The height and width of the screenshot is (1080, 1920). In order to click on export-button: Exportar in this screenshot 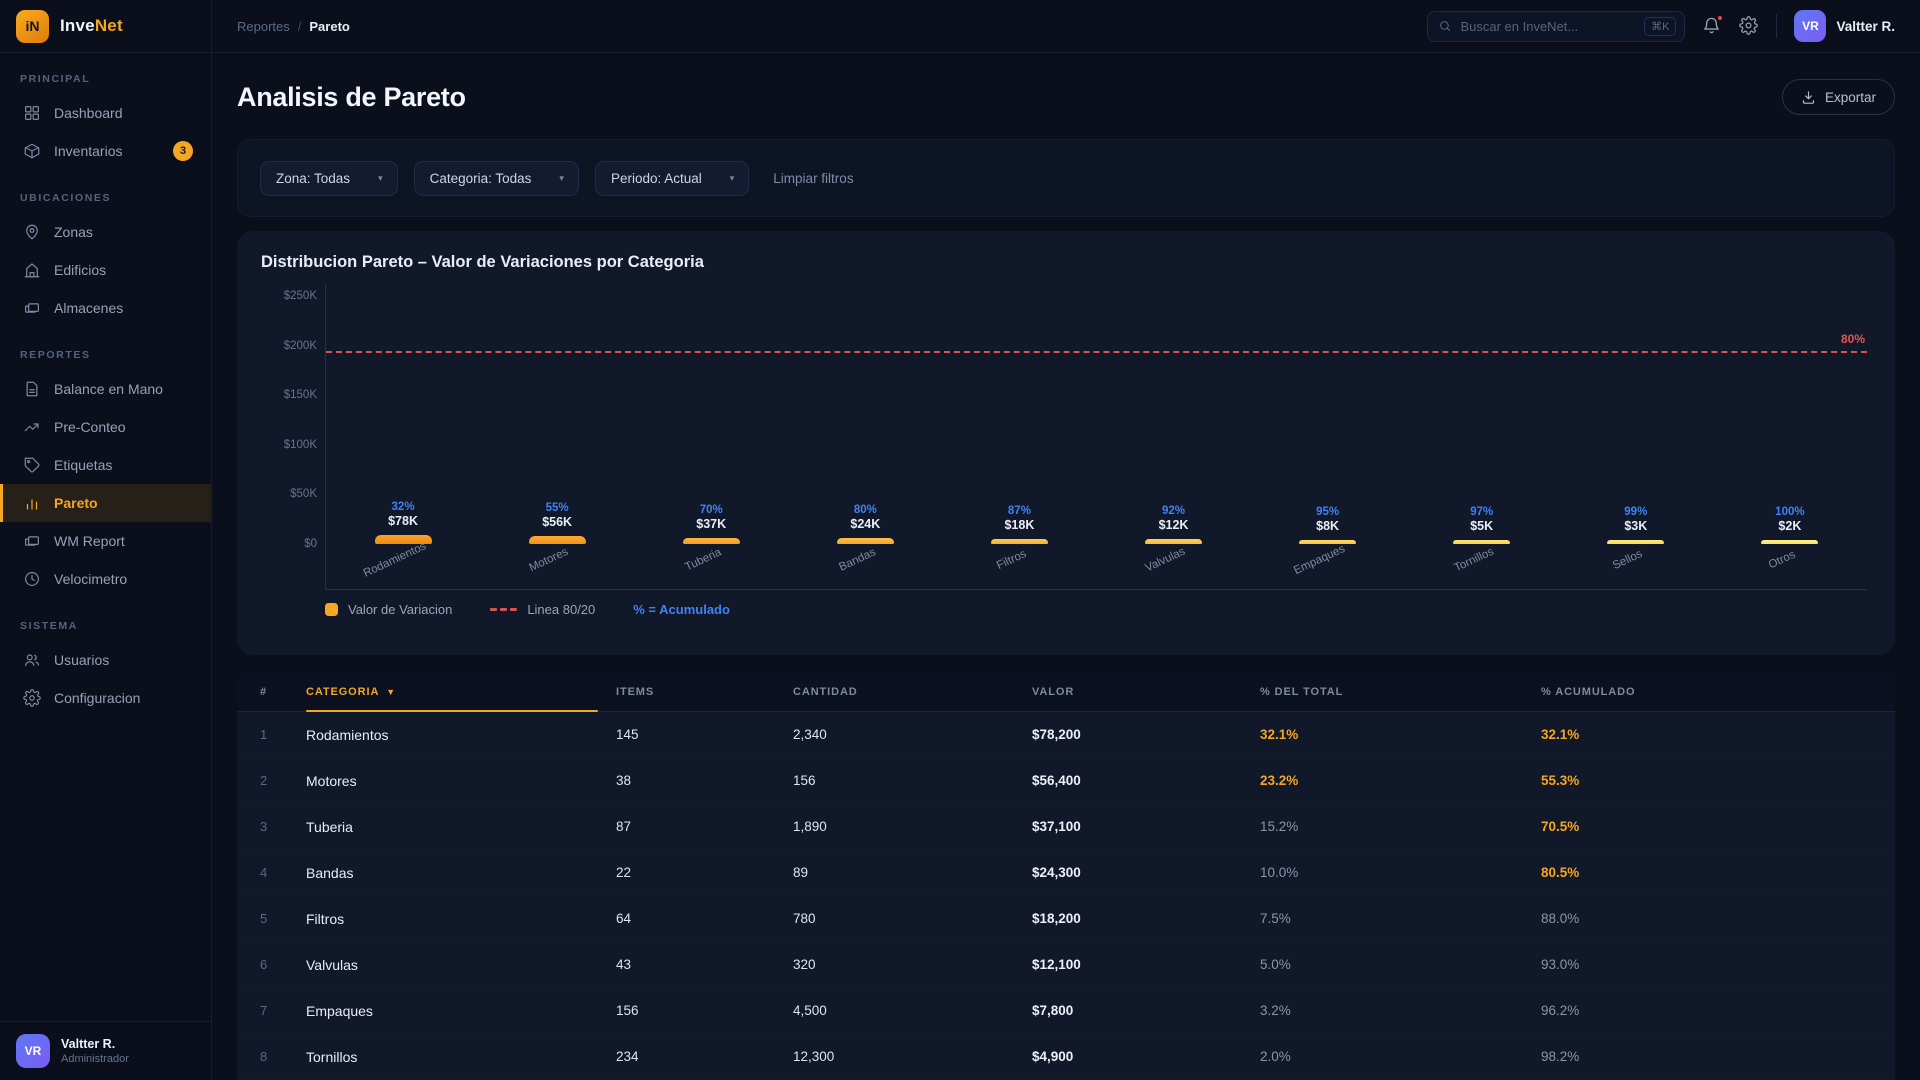, I will do `click(1838, 97)`.